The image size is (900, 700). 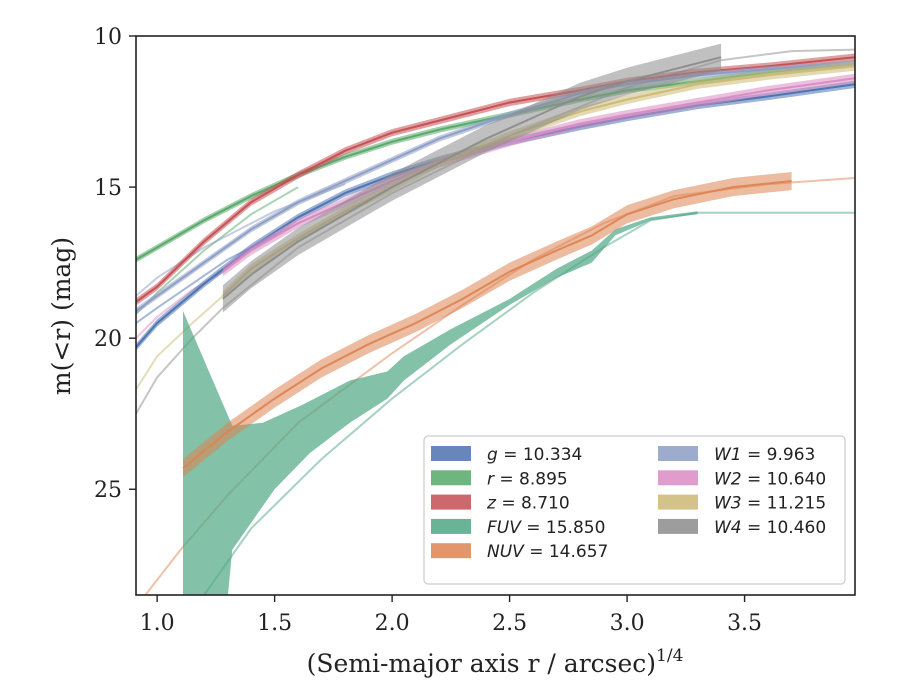 I want to click on legend-swatch-w4, so click(x=678, y=526).